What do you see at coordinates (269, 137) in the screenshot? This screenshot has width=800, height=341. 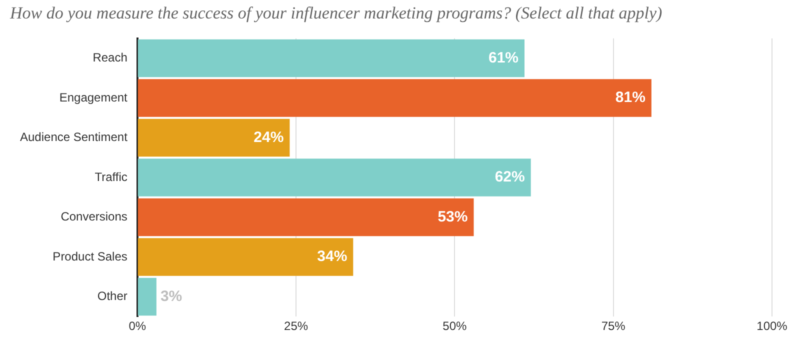 I see `data-label: 24%` at bounding box center [269, 137].